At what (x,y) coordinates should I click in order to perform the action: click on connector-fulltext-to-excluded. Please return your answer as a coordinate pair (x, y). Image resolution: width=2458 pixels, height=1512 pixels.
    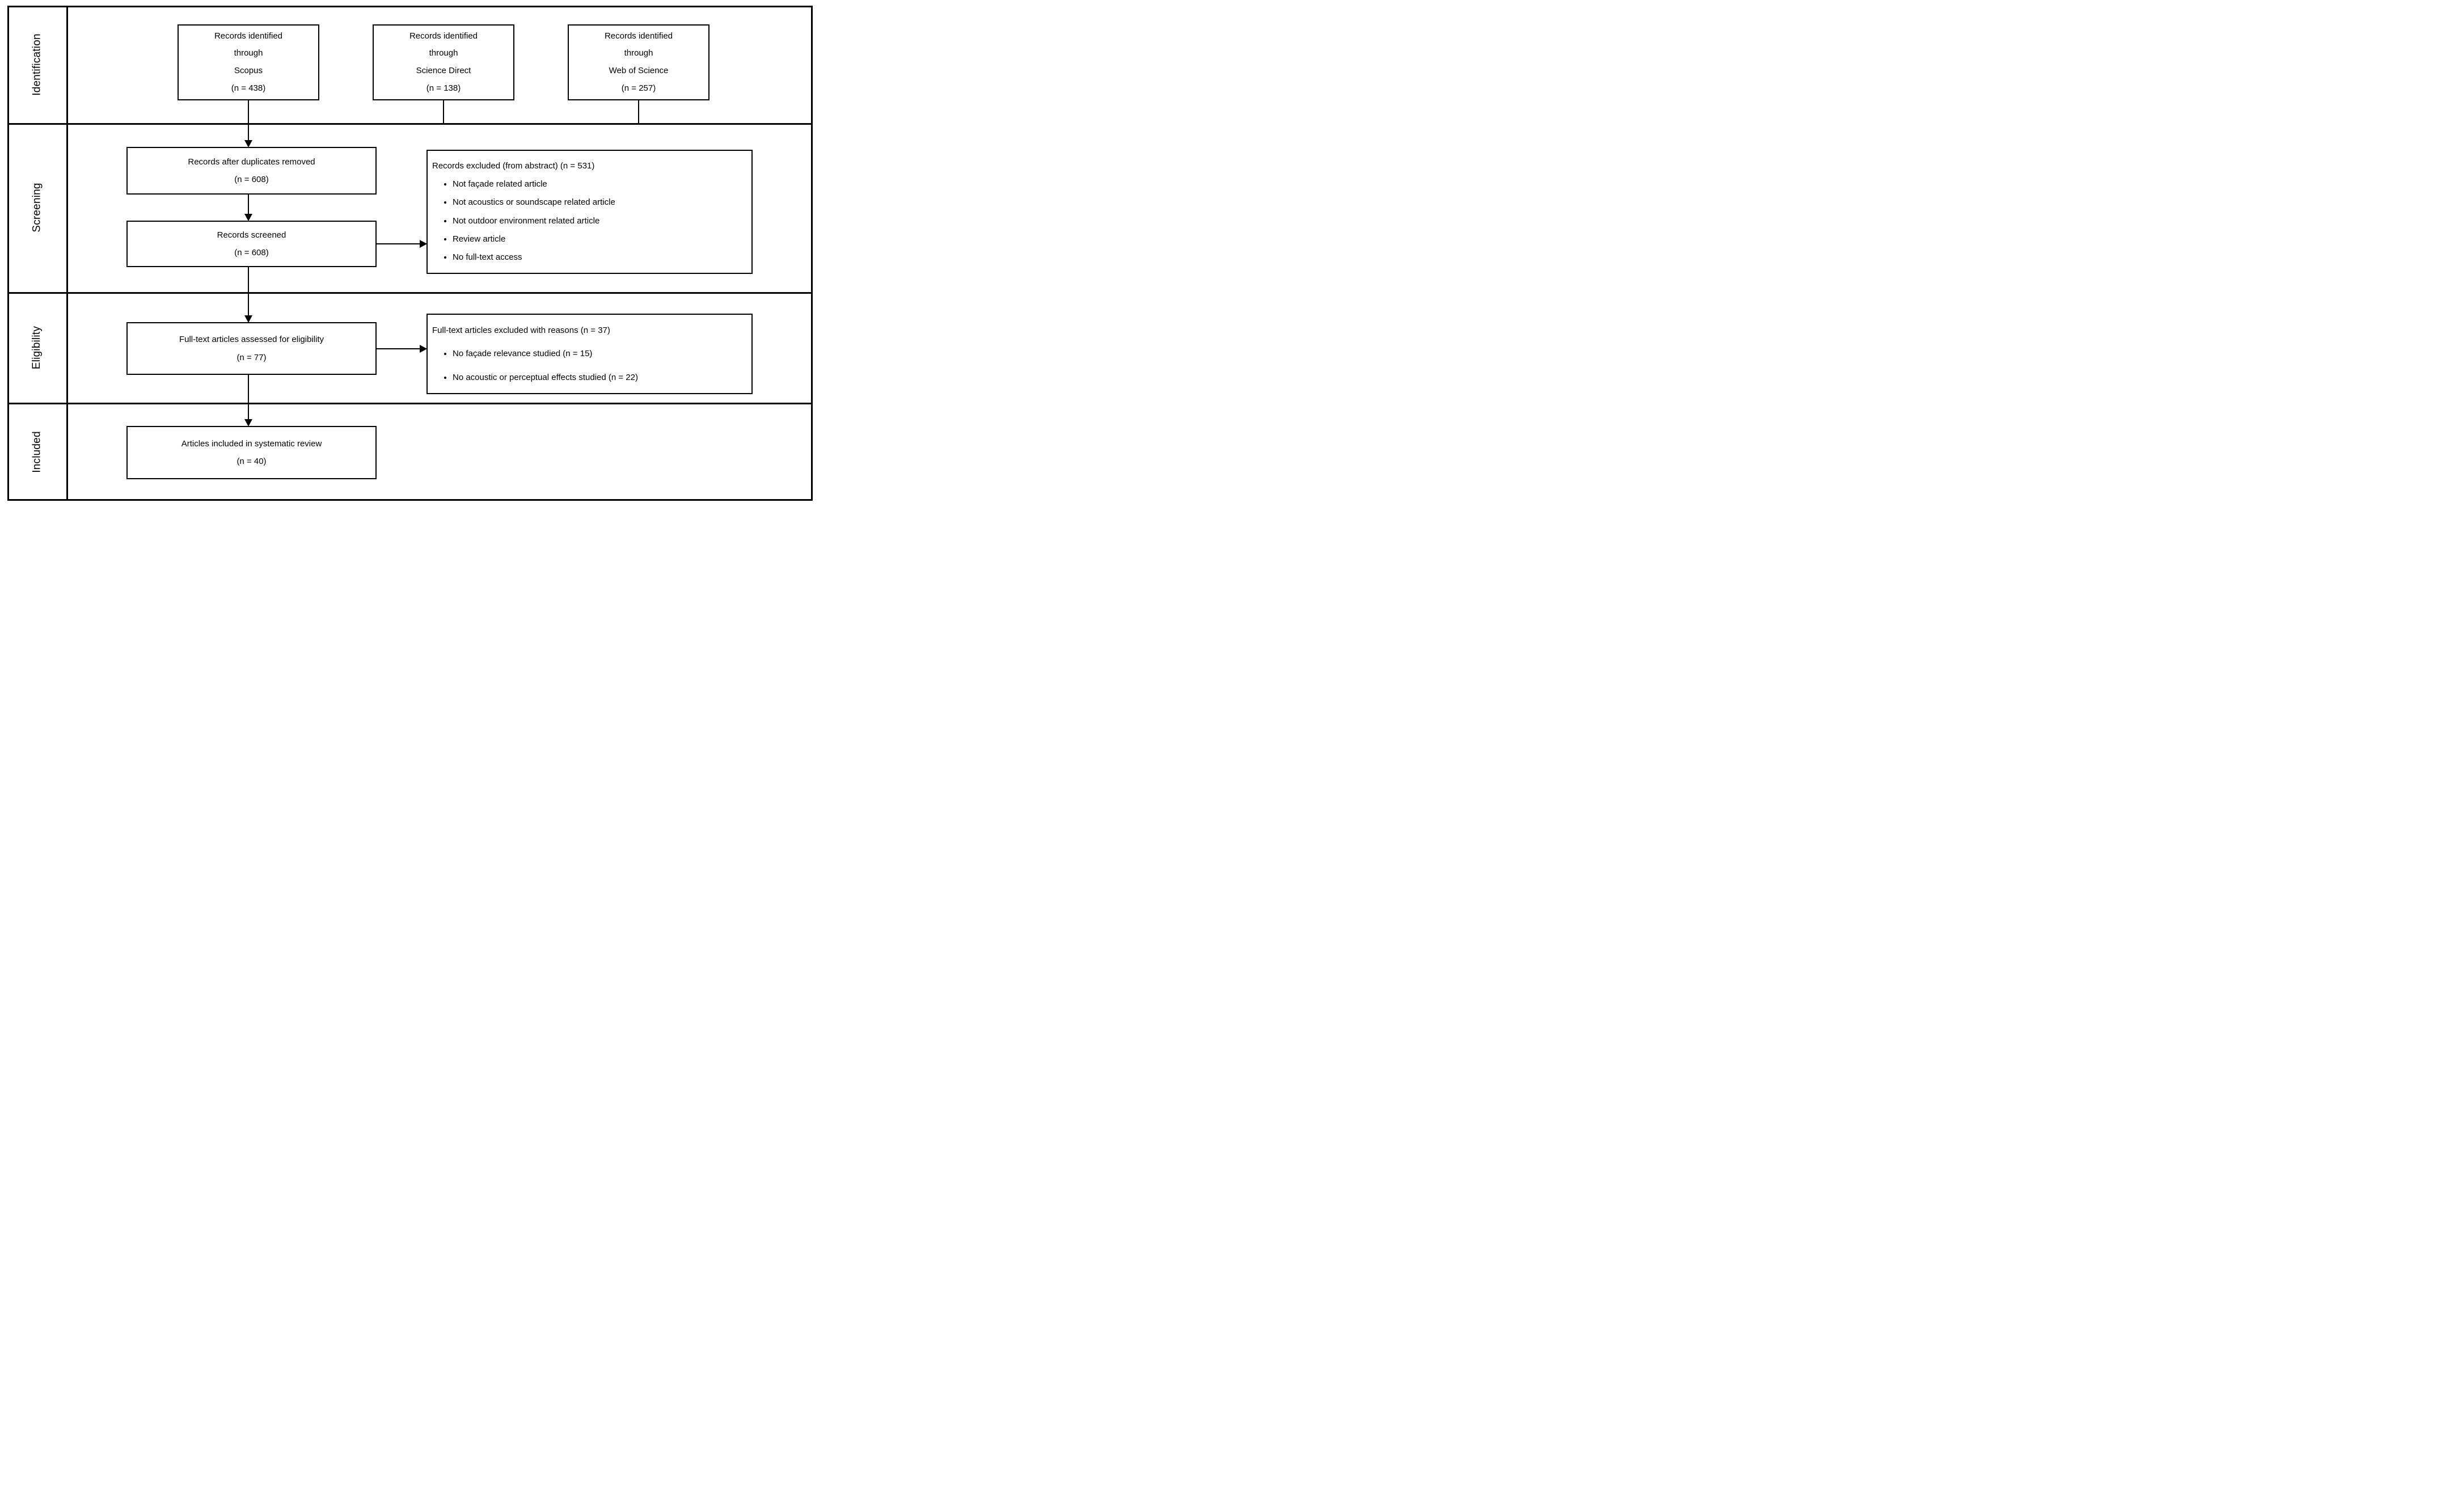
    Looking at the image, I should click on (398, 348).